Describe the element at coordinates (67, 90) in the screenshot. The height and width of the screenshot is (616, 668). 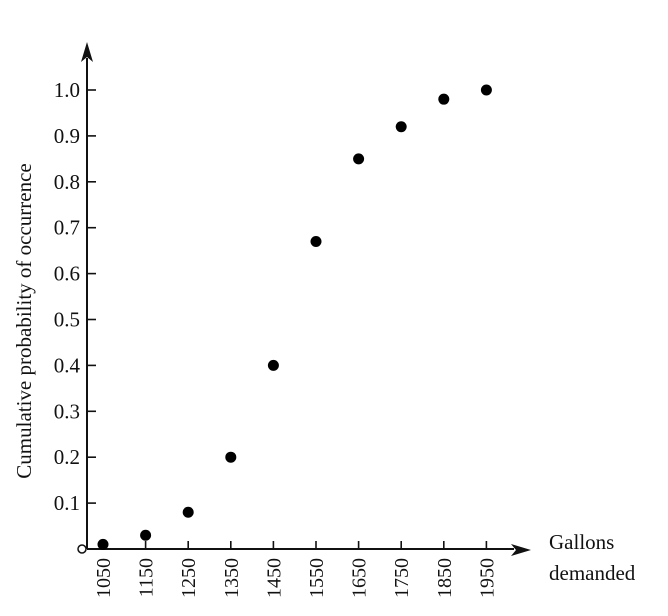
I see `y-tick-label: 1.0` at that location.